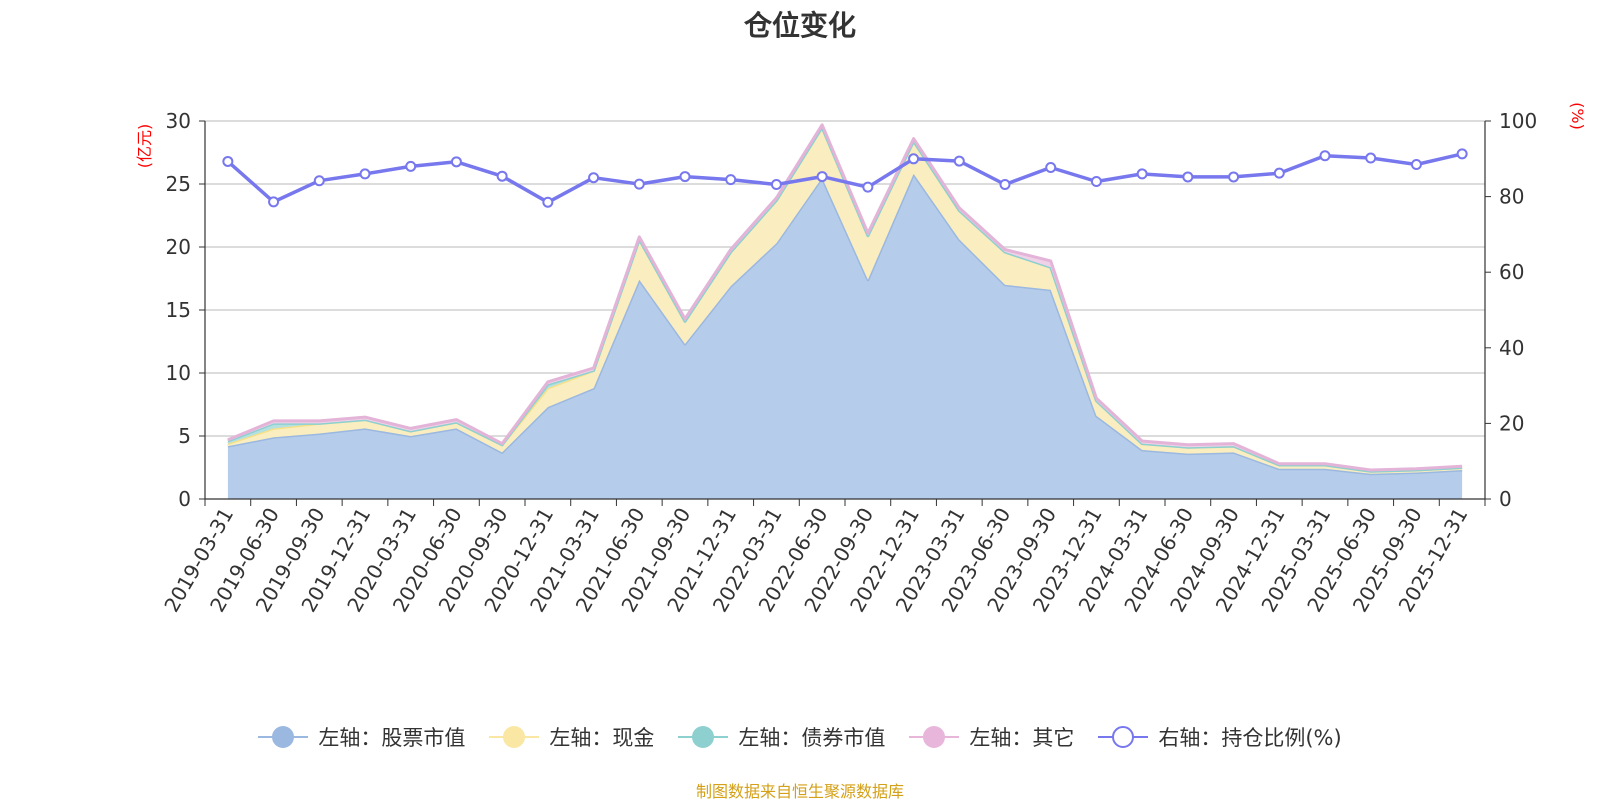 Image resolution: width=1600 pixels, height=802 pixels. Describe the element at coordinates (178, 247) in the screenshot. I see `y-left-tick-label: 20` at that location.